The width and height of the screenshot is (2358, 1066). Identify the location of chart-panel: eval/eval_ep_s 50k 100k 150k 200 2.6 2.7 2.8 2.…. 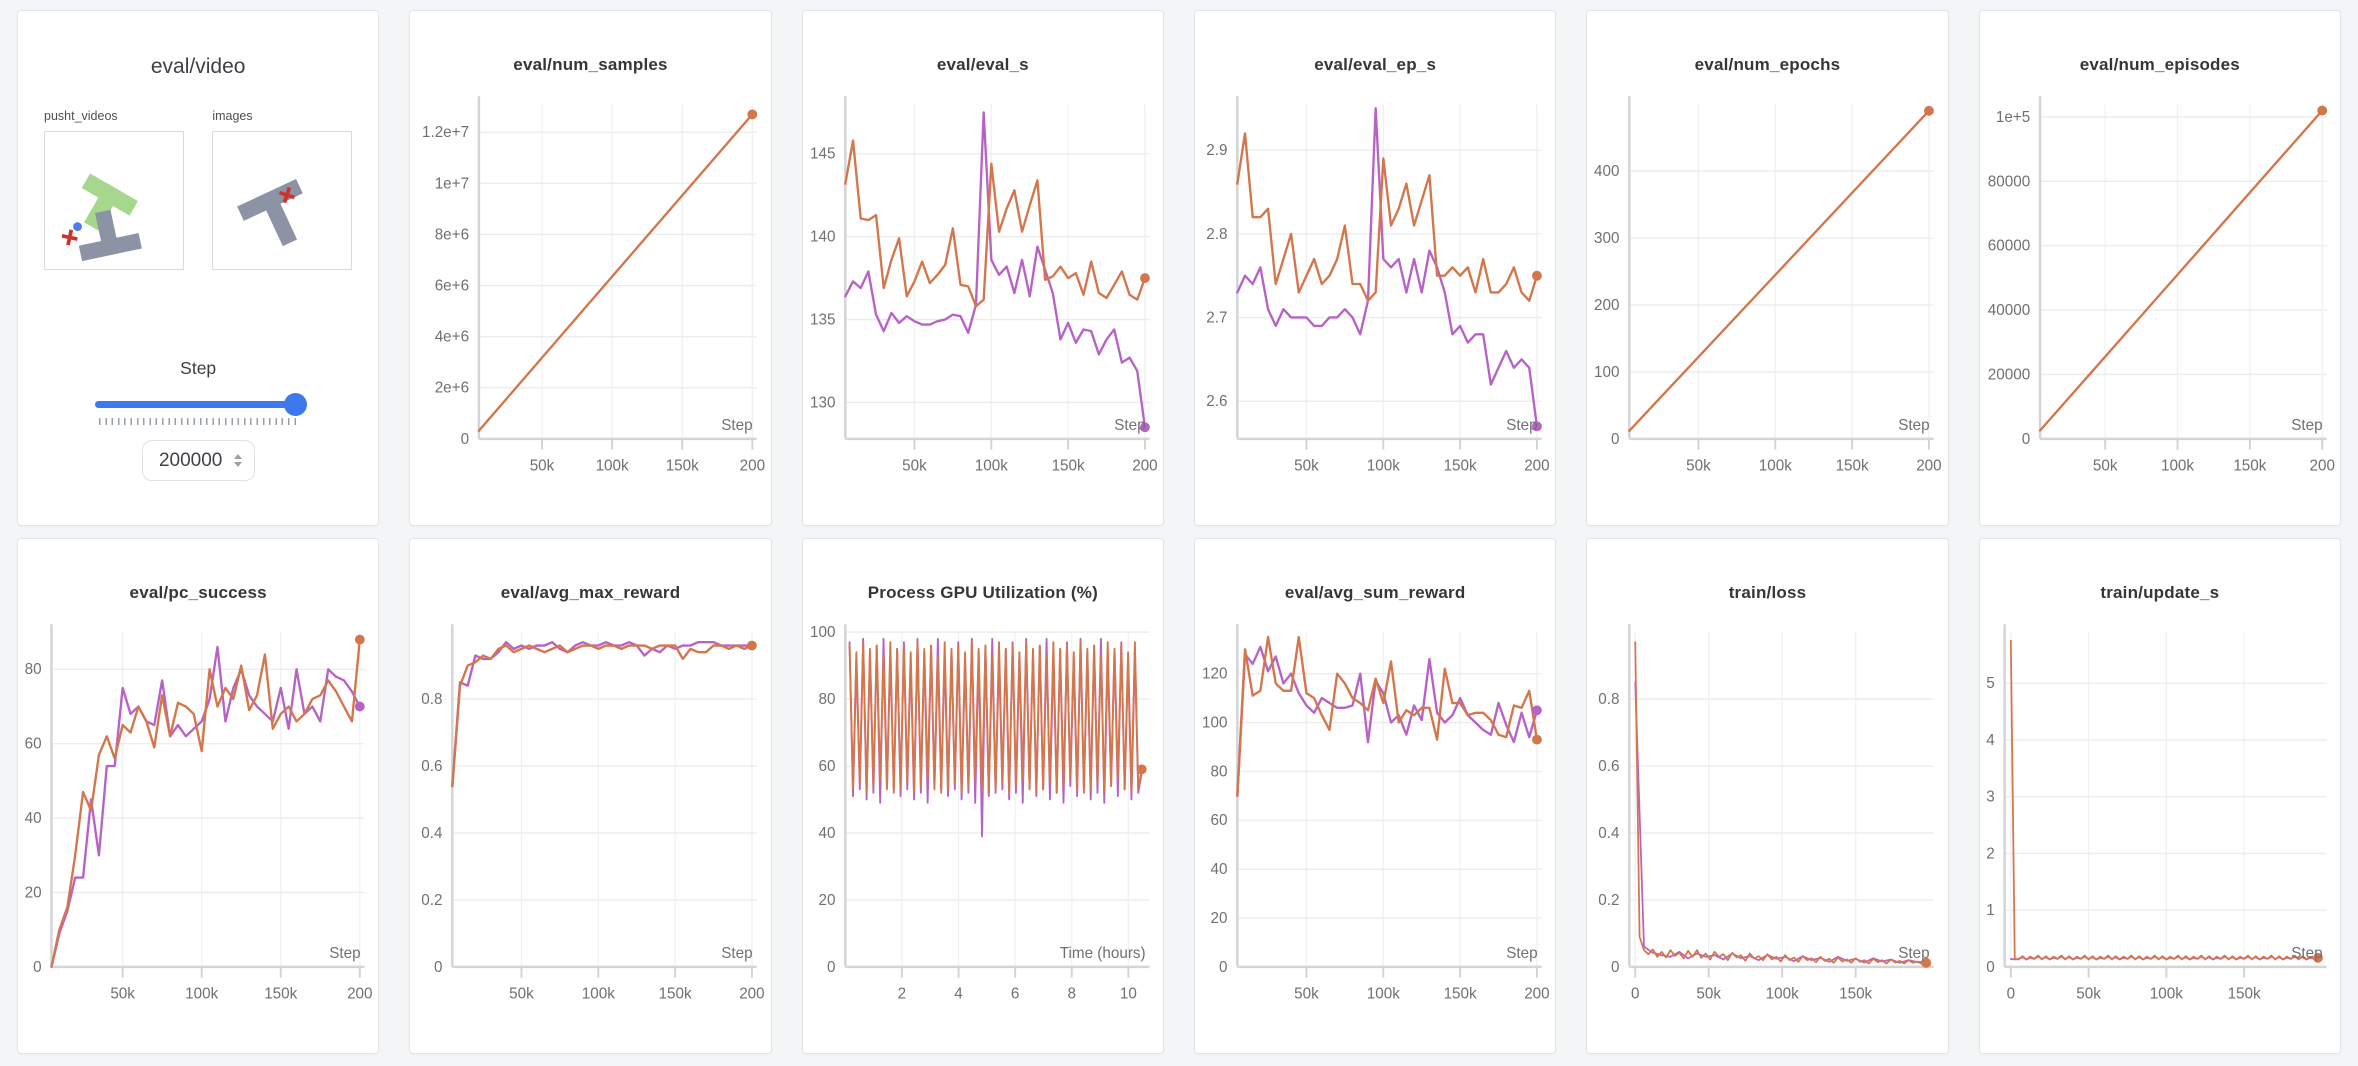
(1375, 268).